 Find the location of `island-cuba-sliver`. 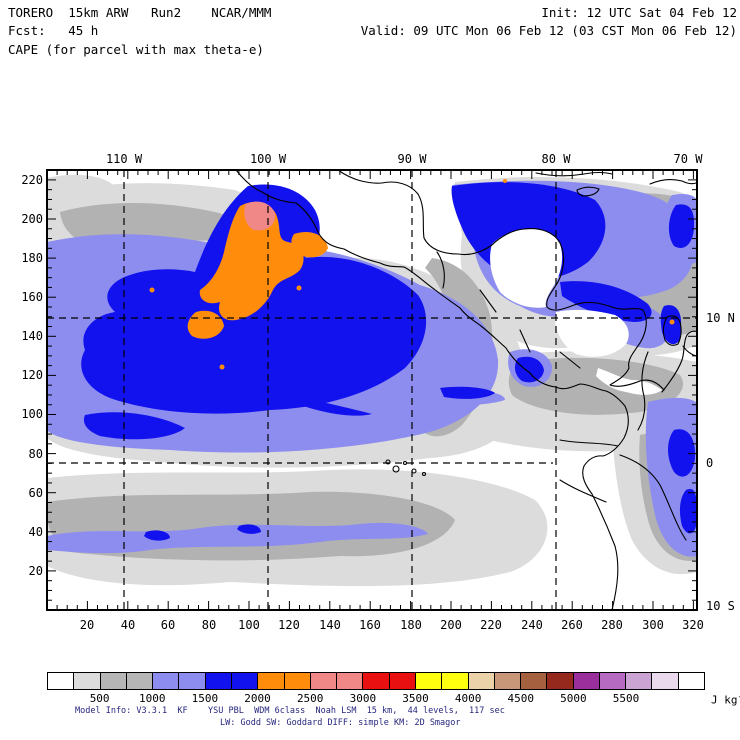

island-cuba-sliver is located at coordinates (574, 174).